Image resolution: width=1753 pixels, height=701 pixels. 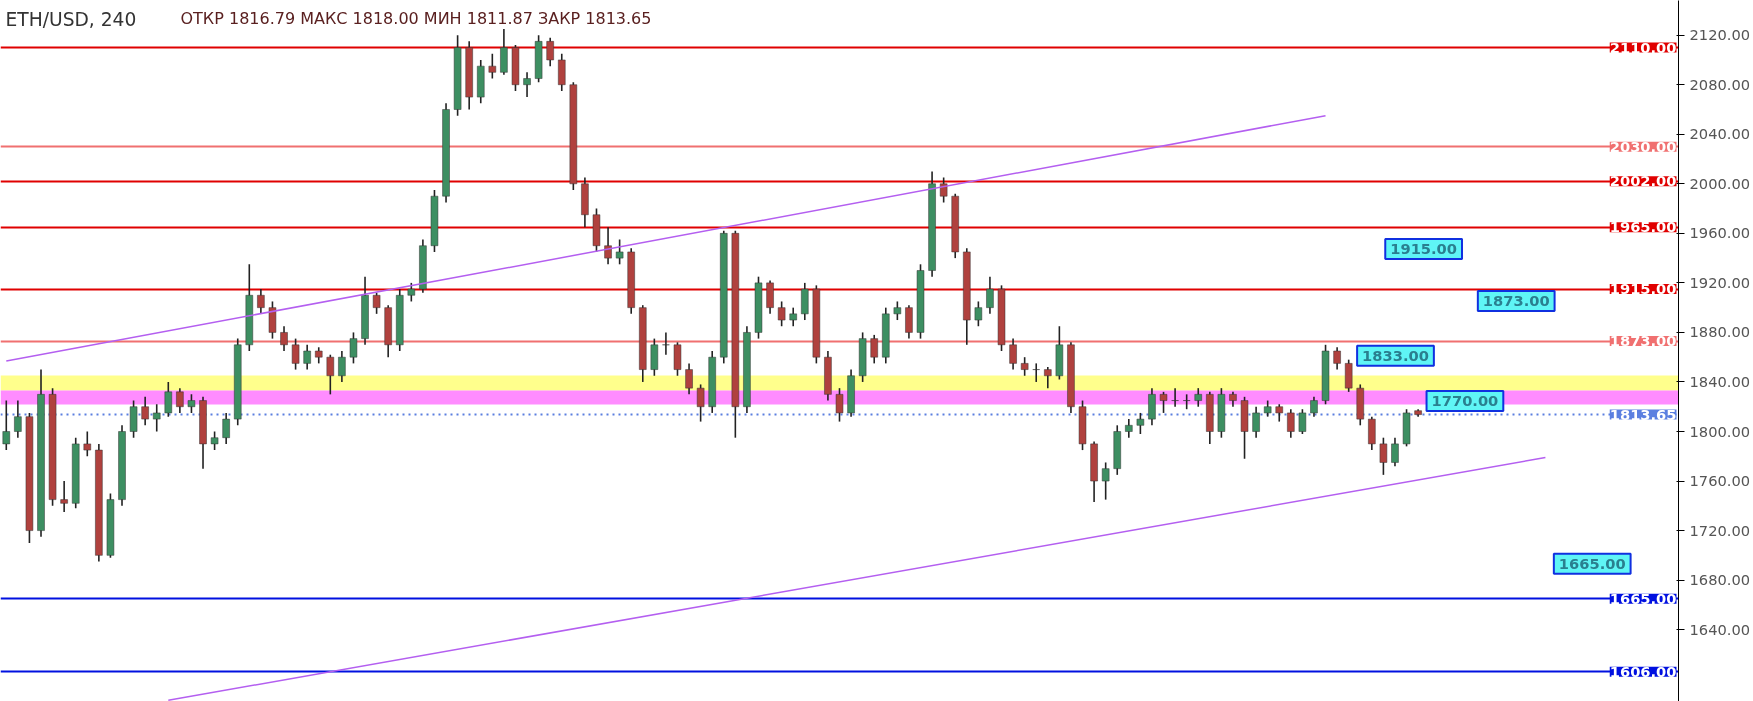 I want to click on y-tick-label: 2000.00, so click(x=1720, y=183).